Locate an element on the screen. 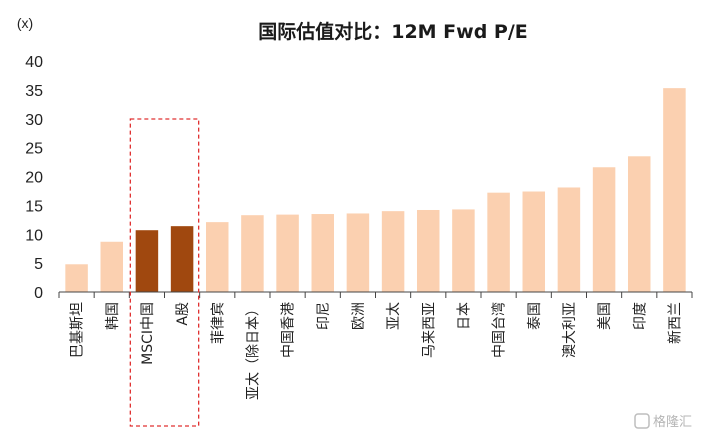 This screenshot has width=711, height=441. y-tick-label: 40 is located at coordinates (34, 62).